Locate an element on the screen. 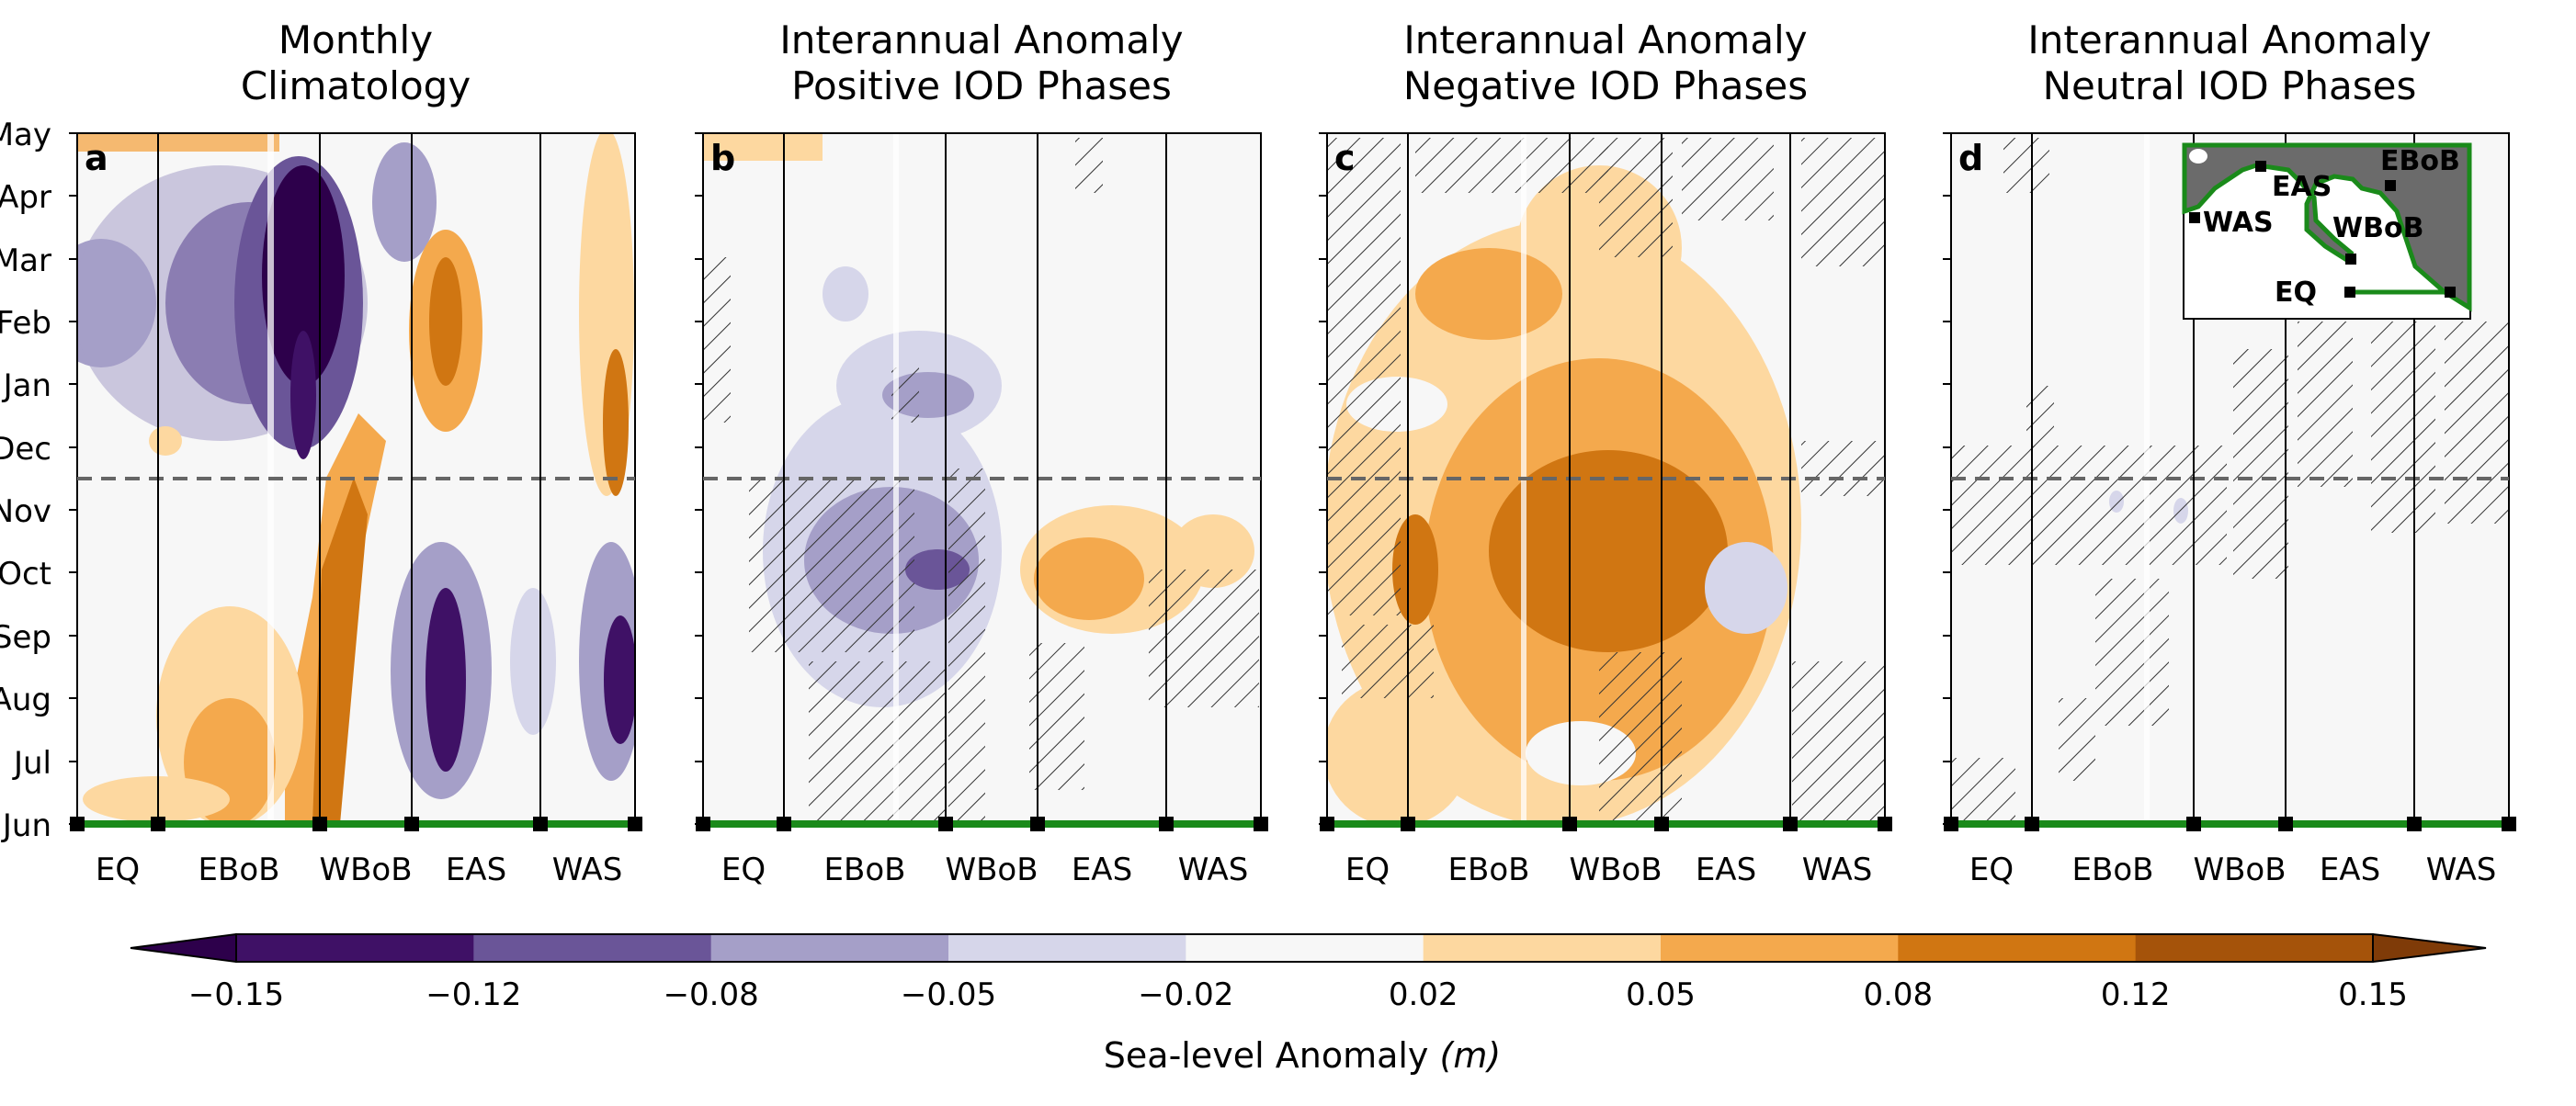 The height and width of the screenshot is (1106, 2576). colorbar-tick-label: −0.12 is located at coordinates (473, 994).